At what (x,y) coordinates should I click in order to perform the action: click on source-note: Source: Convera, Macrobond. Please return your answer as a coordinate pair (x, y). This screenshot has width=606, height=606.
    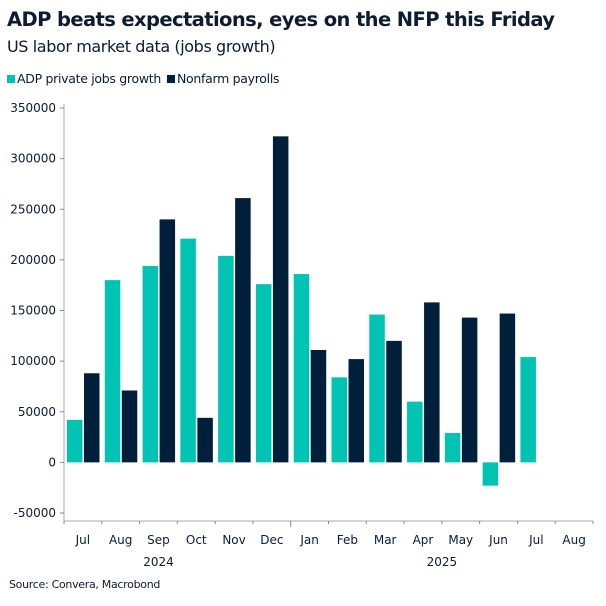
    Looking at the image, I should click on (85, 584).